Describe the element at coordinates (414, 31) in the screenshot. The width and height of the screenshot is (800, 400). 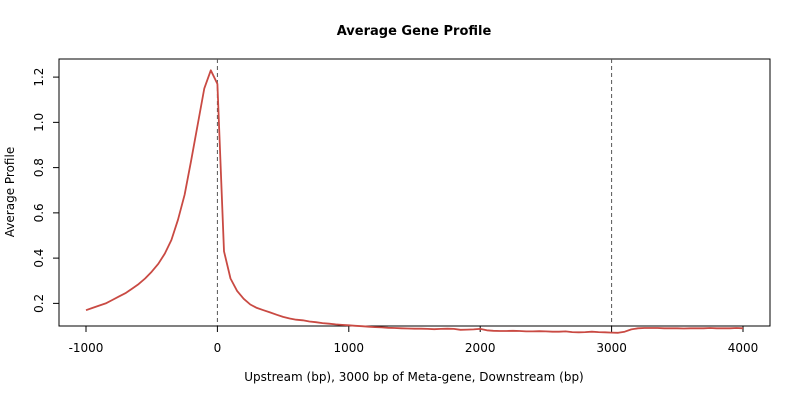
I see `chart-title: Average Gene Profile` at that location.